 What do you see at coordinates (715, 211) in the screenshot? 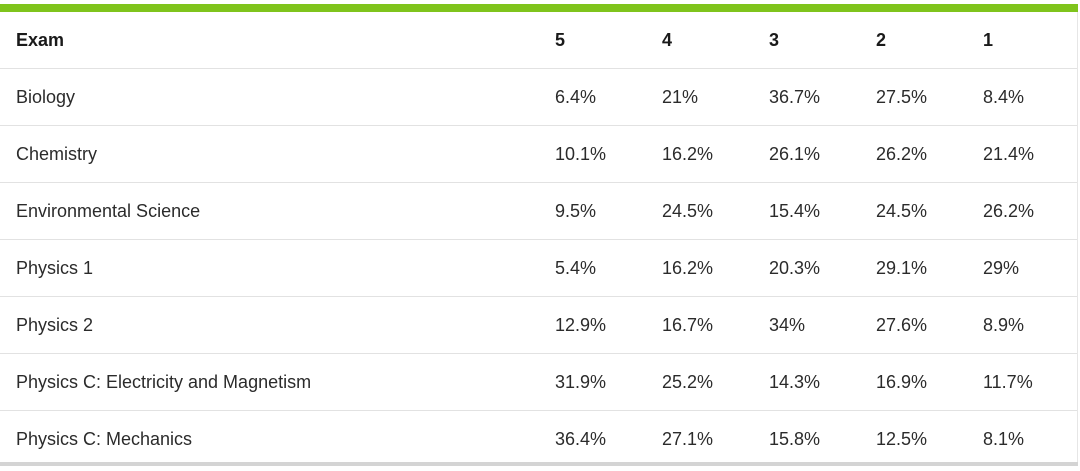
I see `score-4-cell: 24.5%` at bounding box center [715, 211].